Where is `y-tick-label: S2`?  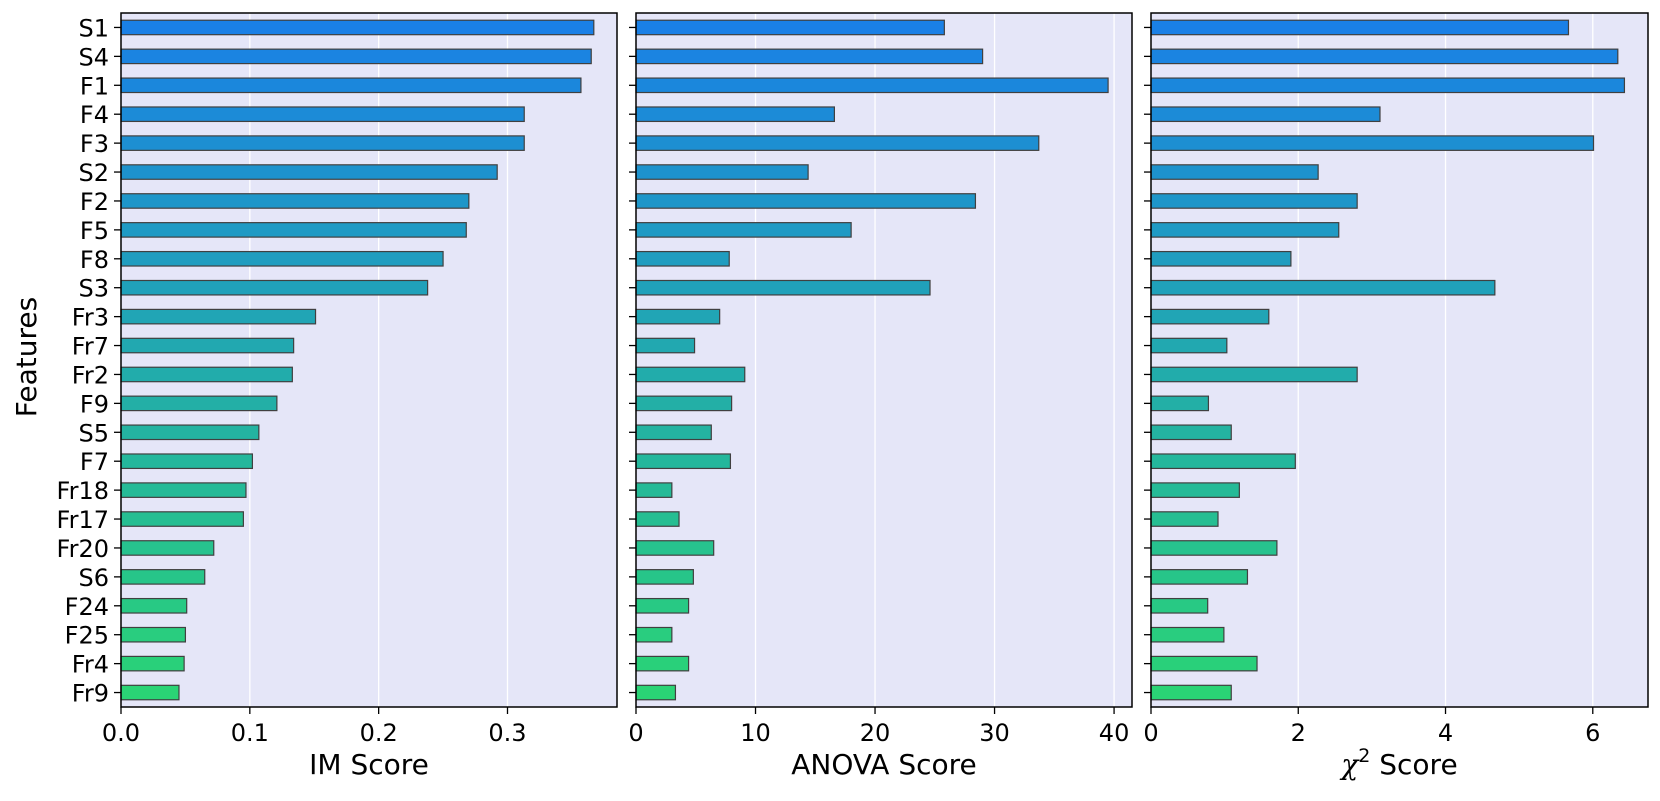
y-tick-label: S2 is located at coordinates (93, 173).